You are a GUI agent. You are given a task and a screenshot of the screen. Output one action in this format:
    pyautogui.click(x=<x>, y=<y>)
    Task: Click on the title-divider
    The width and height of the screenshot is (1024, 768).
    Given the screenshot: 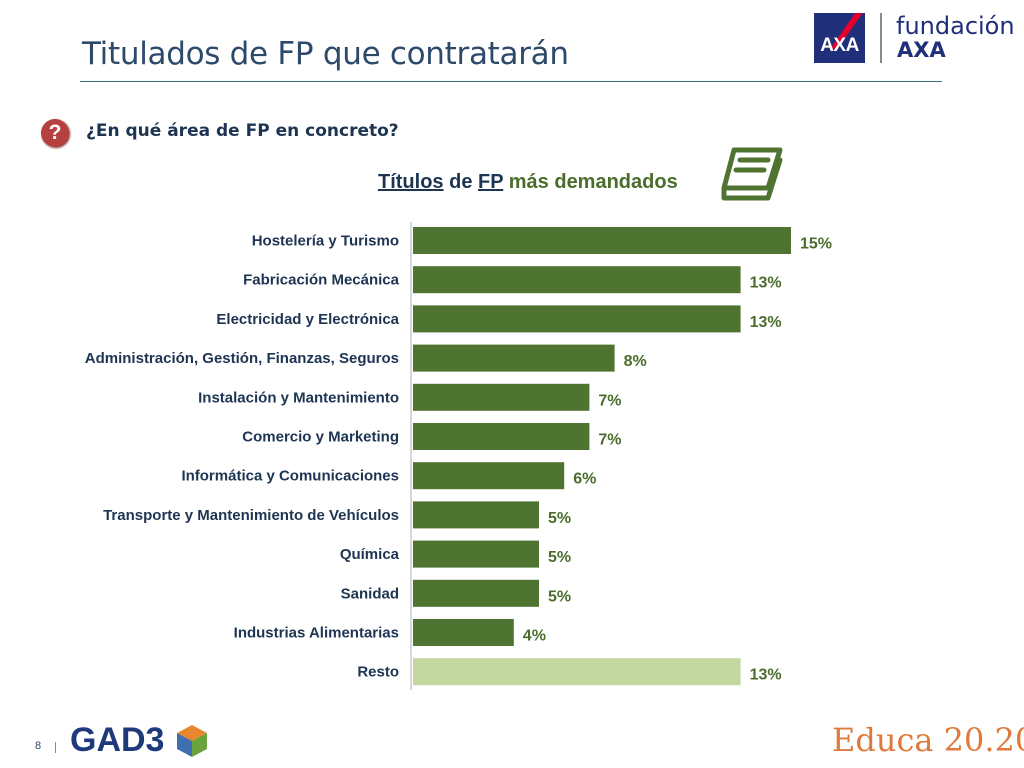 What is the action you would take?
    pyautogui.click(x=511, y=81)
    